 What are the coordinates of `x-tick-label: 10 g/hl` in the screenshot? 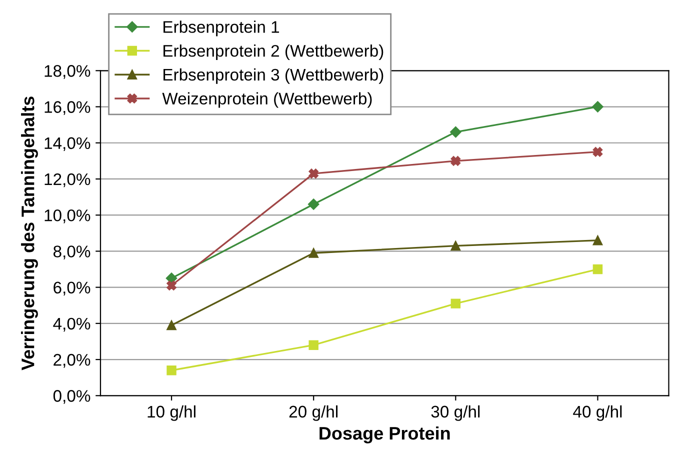 It's located at (172, 413).